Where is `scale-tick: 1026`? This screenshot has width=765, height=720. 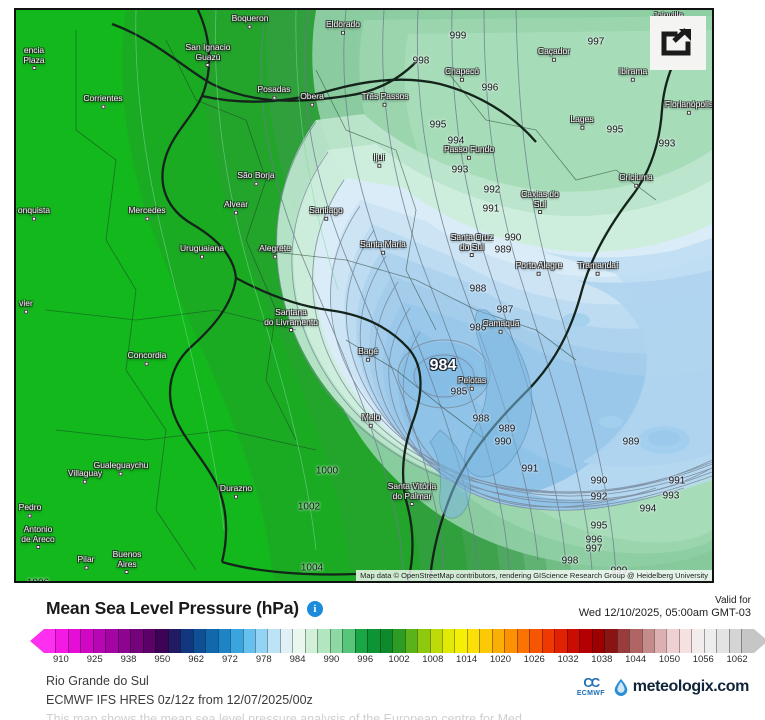 scale-tick: 1026 is located at coordinates (534, 659).